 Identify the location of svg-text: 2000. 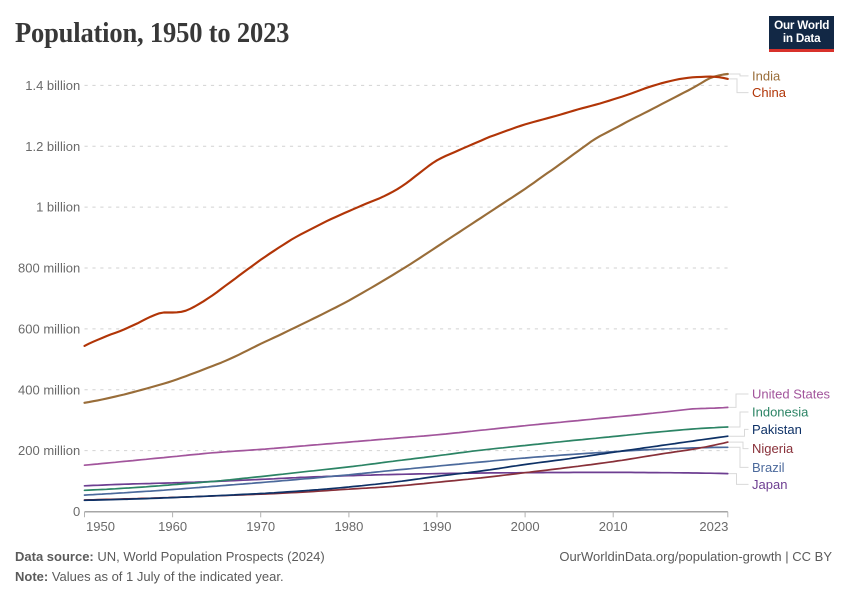
(525, 526).